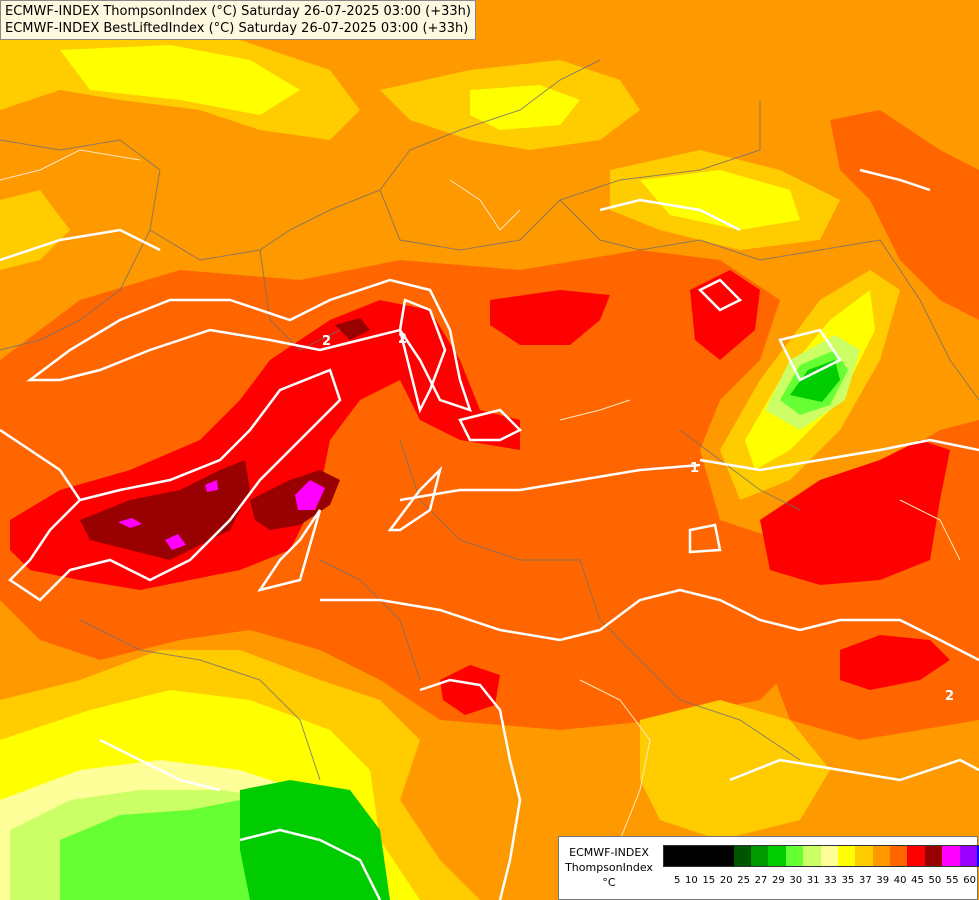 Image resolution: width=979 pixels, height=900 pixels. Describe the element at coordinates (694, 468) in the screenshot. I see `contour-label: 1` at that location.